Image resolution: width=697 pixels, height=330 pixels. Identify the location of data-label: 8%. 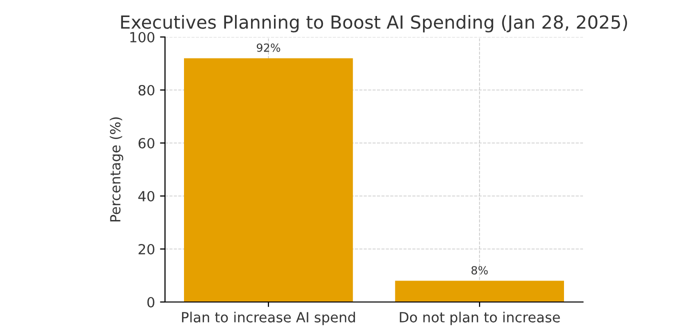
(479, 270).